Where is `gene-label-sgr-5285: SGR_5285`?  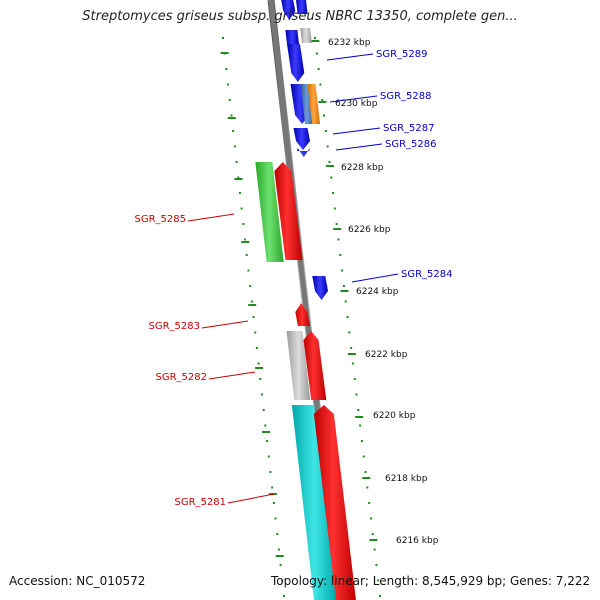
gene-label-sgr-5285: SGR_5285 is located at coordinates (161, 219).